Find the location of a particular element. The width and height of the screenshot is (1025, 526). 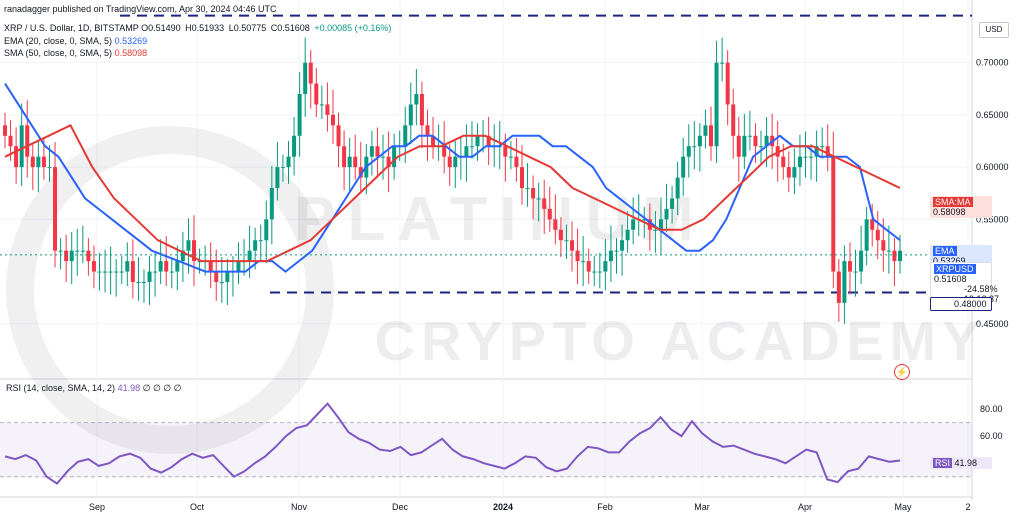

flash-icon: ⚡ is located at coordinates (902, 372).